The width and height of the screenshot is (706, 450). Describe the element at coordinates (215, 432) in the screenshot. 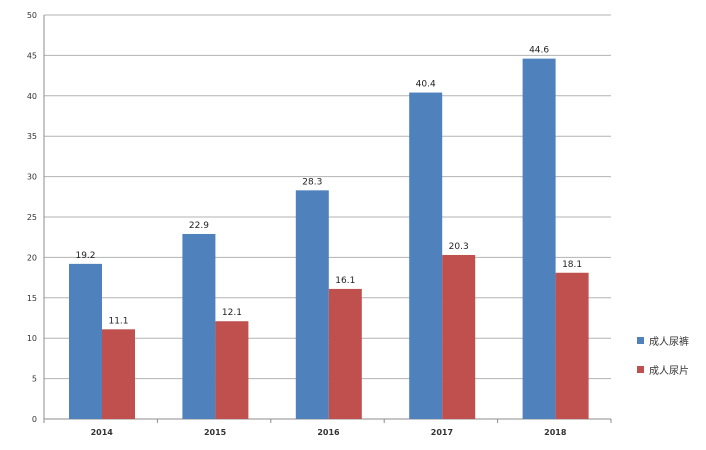

I see `x-tick-label-2015: 2015` at that location.